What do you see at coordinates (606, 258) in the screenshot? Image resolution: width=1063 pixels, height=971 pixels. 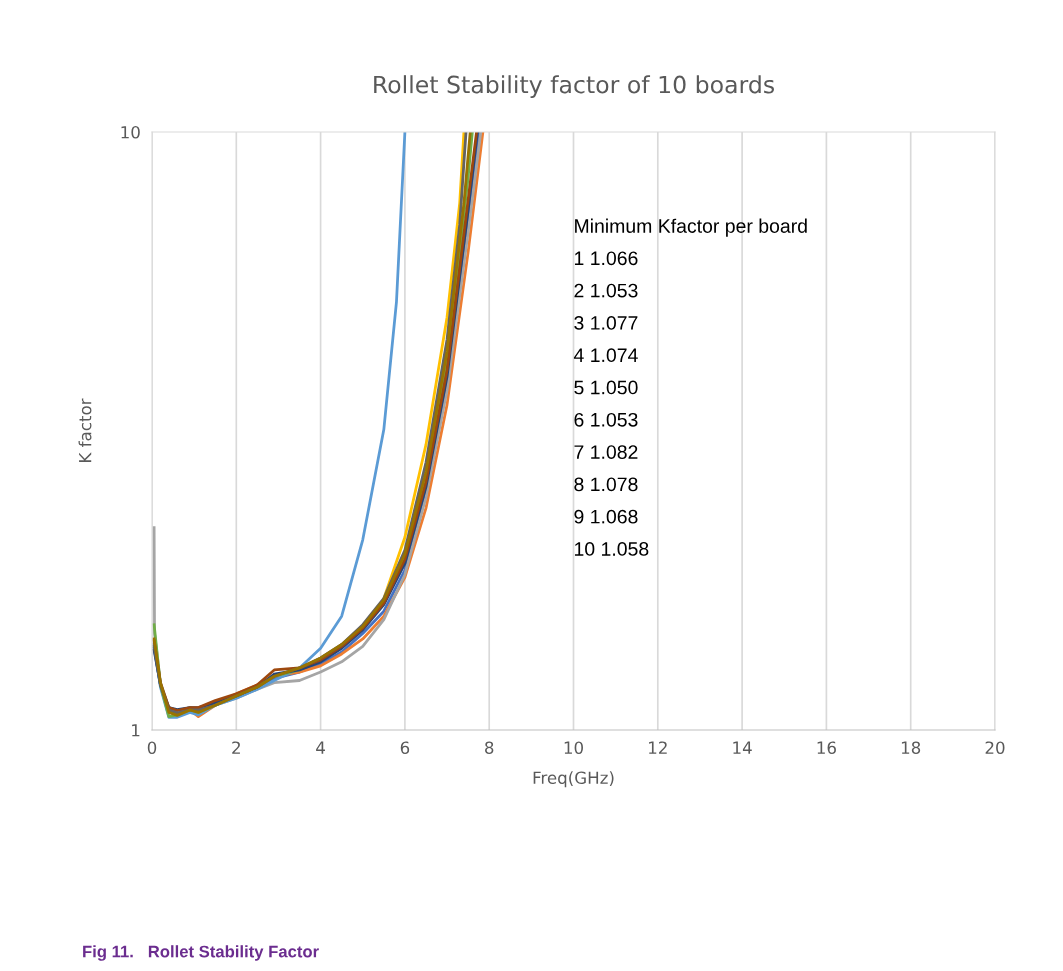 I see `annotation: 1 1.066` at bounding box center [606, 258].